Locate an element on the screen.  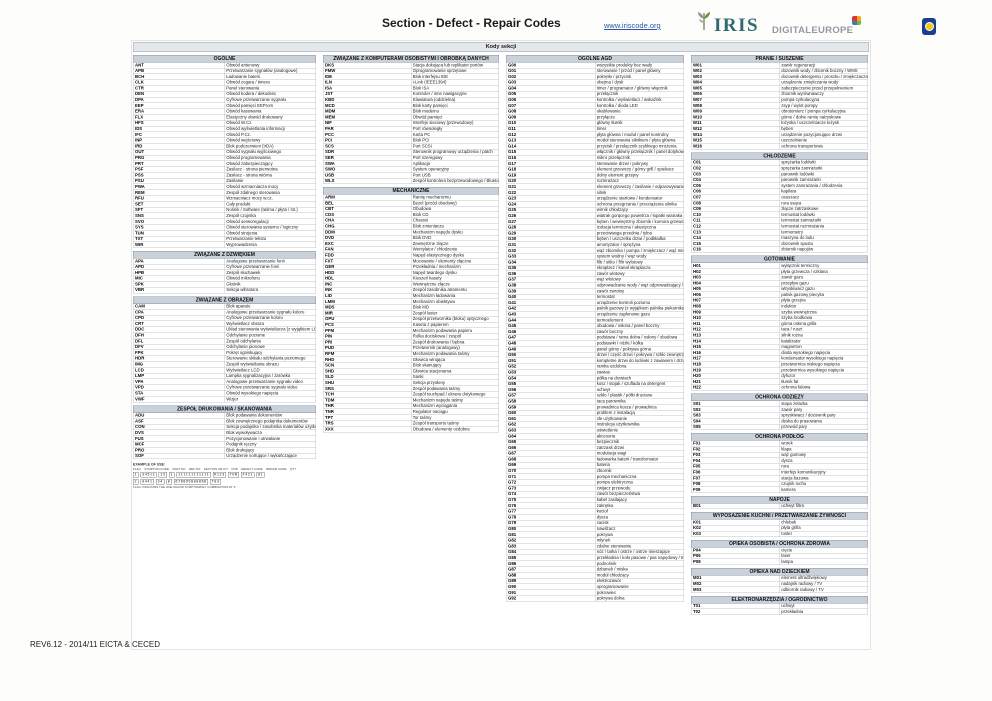
description-cell: uchwyt filtra is located at coordinates (823, 506).